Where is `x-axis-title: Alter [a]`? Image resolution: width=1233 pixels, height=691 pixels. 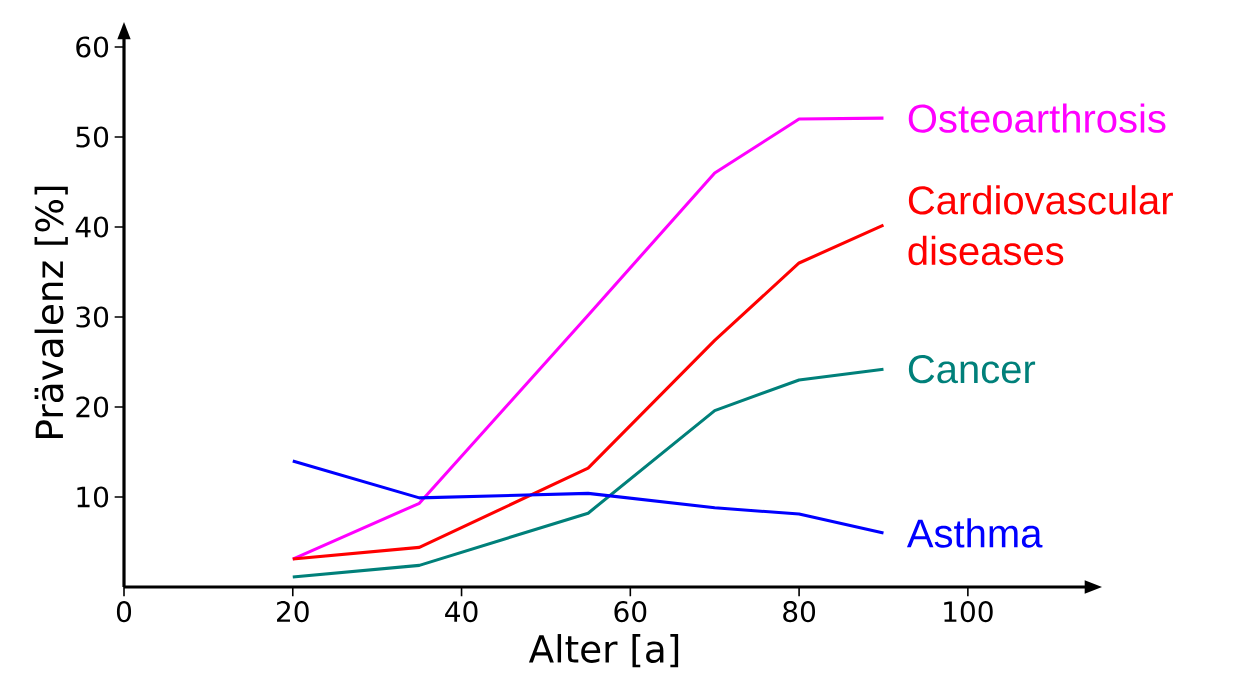
x-axis-title: Alter [a] is located at coordinates (603, 651).